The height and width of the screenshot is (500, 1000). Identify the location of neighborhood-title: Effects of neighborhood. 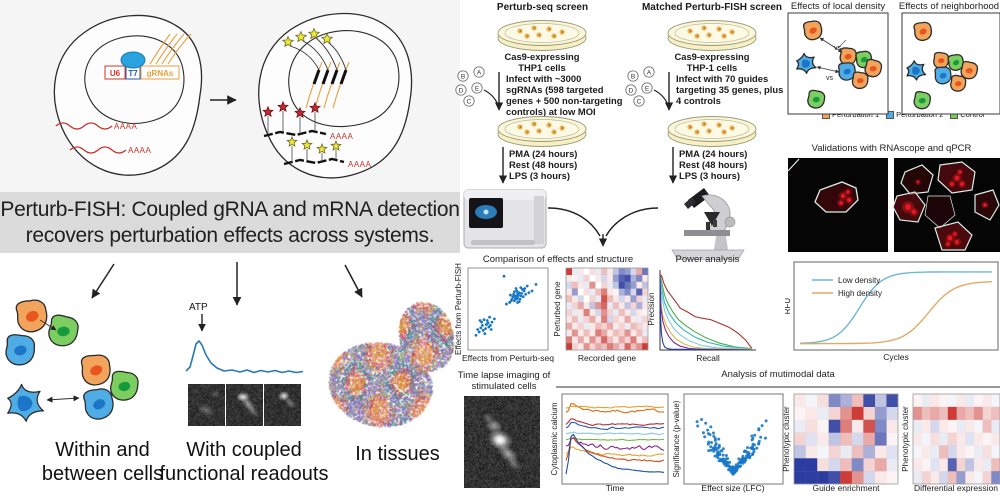
(949, 6).